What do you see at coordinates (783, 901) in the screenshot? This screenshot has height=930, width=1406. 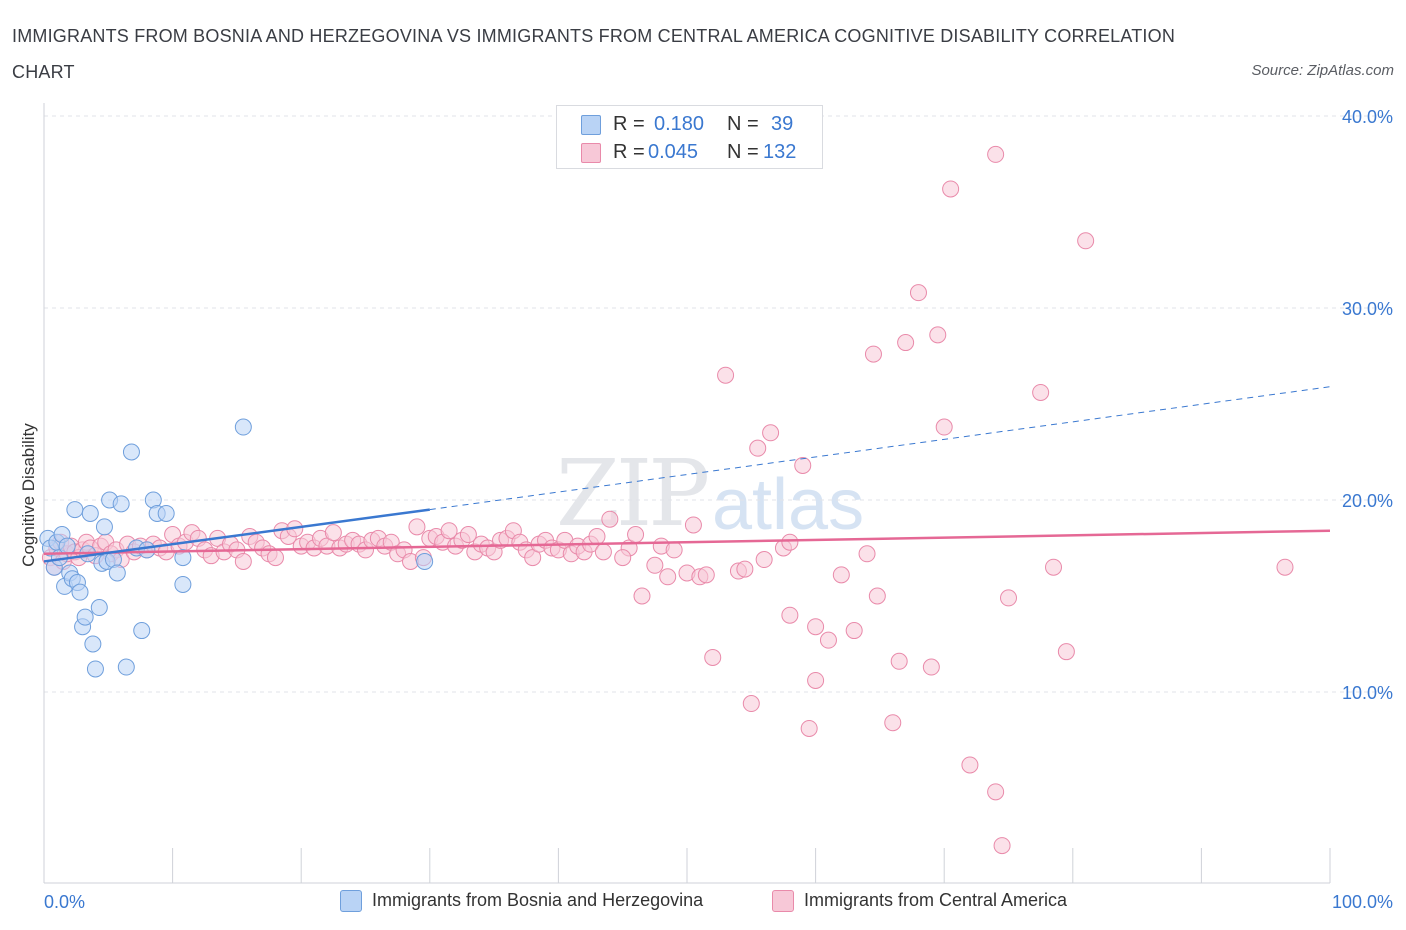 I see `central-america-legend-swatch` at bounding box center [783, 901].